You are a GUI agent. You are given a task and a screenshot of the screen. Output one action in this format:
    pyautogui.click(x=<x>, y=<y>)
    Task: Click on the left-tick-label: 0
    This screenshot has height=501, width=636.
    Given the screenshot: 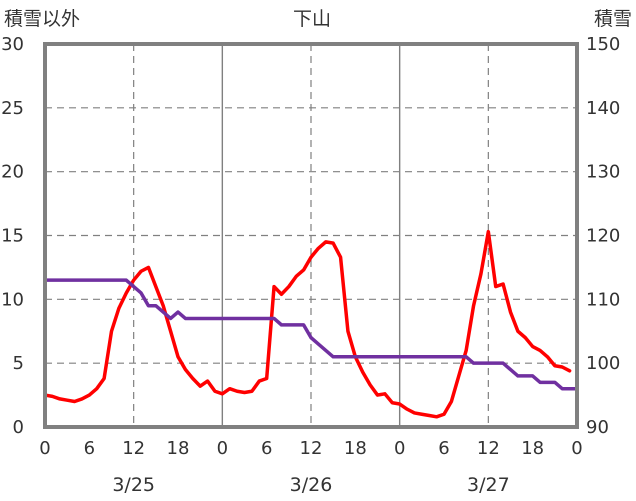 What is the action you would take?
    pyautogui.click(x=18, y=427)
    